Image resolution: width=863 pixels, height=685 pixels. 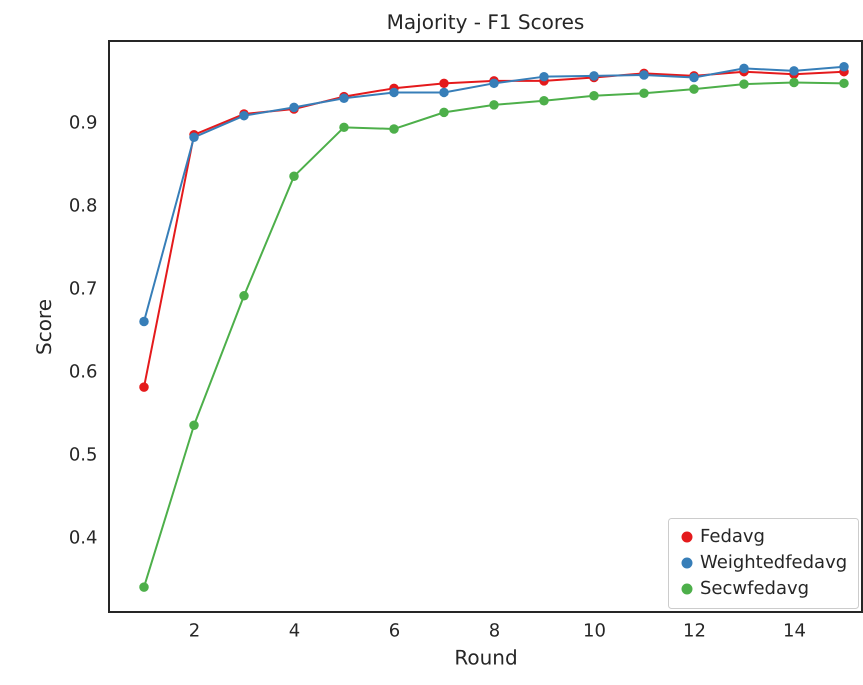 What do you see at coordinates (83, 289) in the screenshot?
I see `y-tick-label: 0.7` at bounding box center [83, 289].